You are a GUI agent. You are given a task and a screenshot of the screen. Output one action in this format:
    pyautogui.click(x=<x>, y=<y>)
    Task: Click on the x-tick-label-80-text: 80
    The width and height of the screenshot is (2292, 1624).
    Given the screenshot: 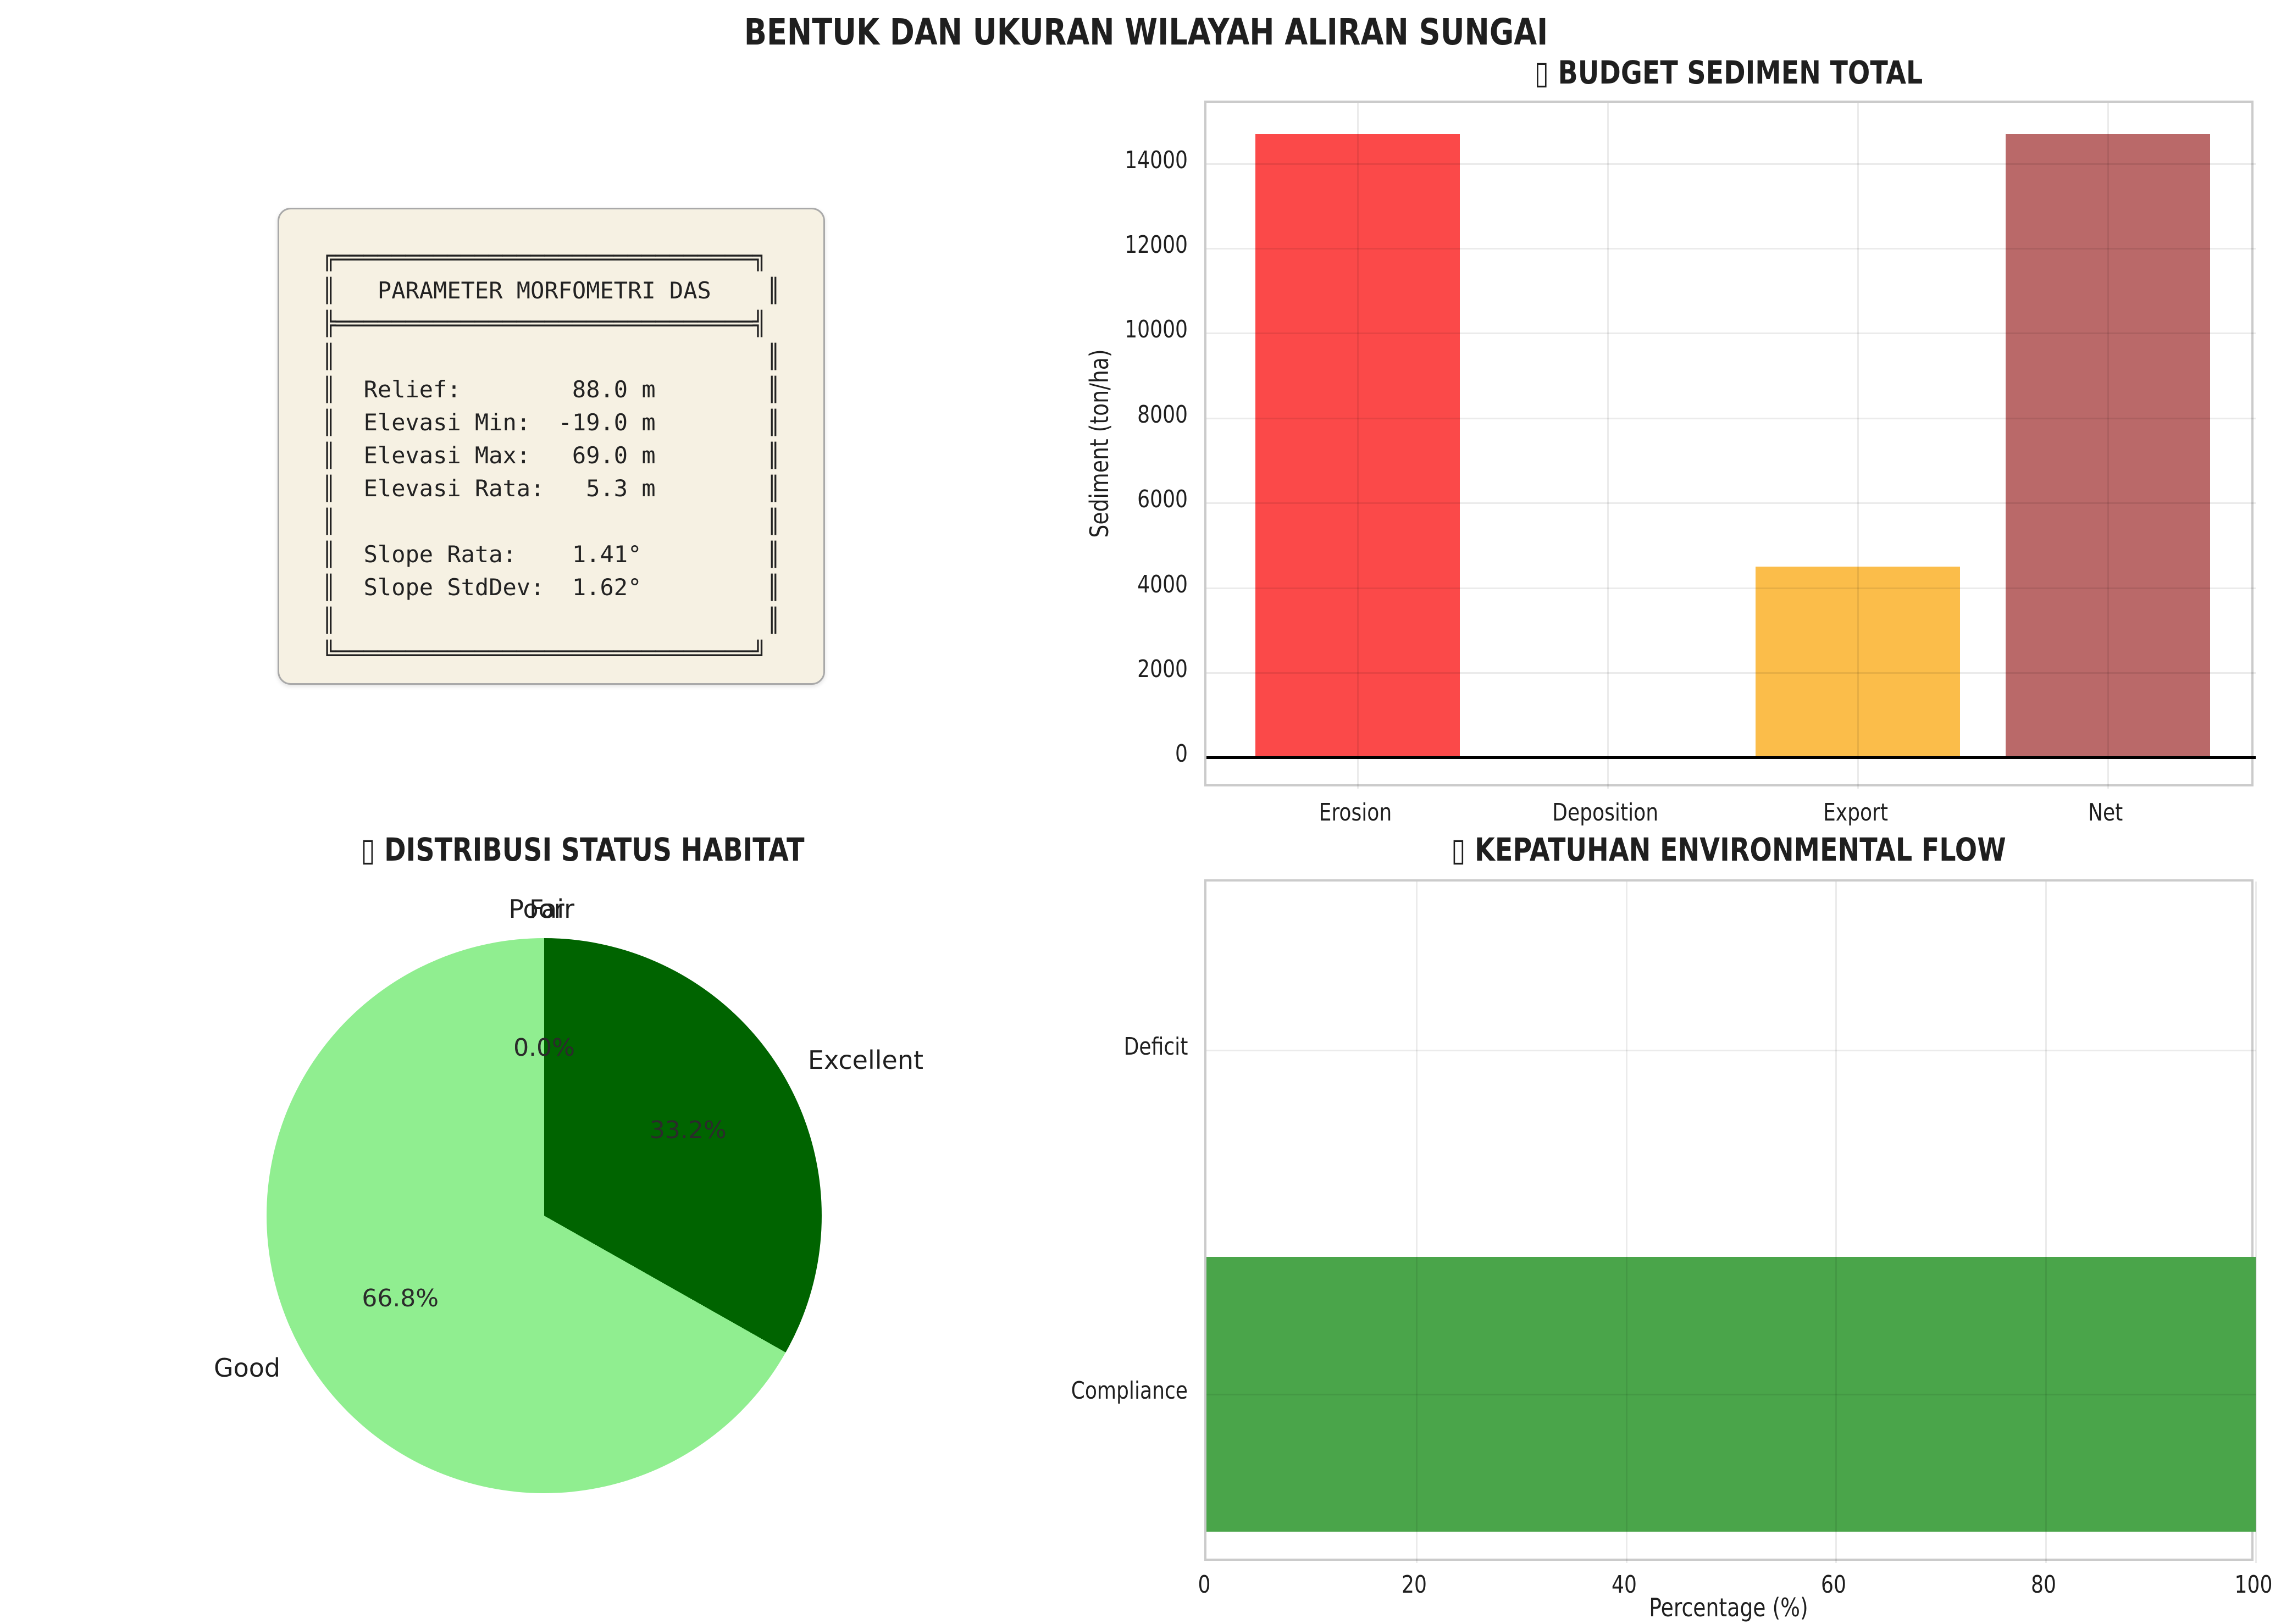 What is the action you would take?
    pyautogui.click(x=2044, y=1585)
    